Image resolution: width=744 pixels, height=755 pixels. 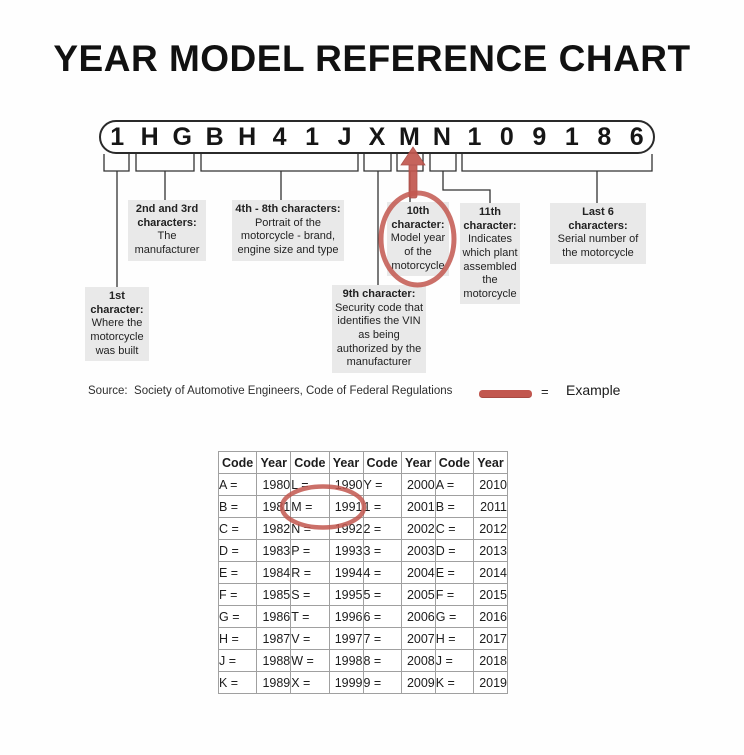 I want to click on table-cell: G =, so click(x=237, y=616).